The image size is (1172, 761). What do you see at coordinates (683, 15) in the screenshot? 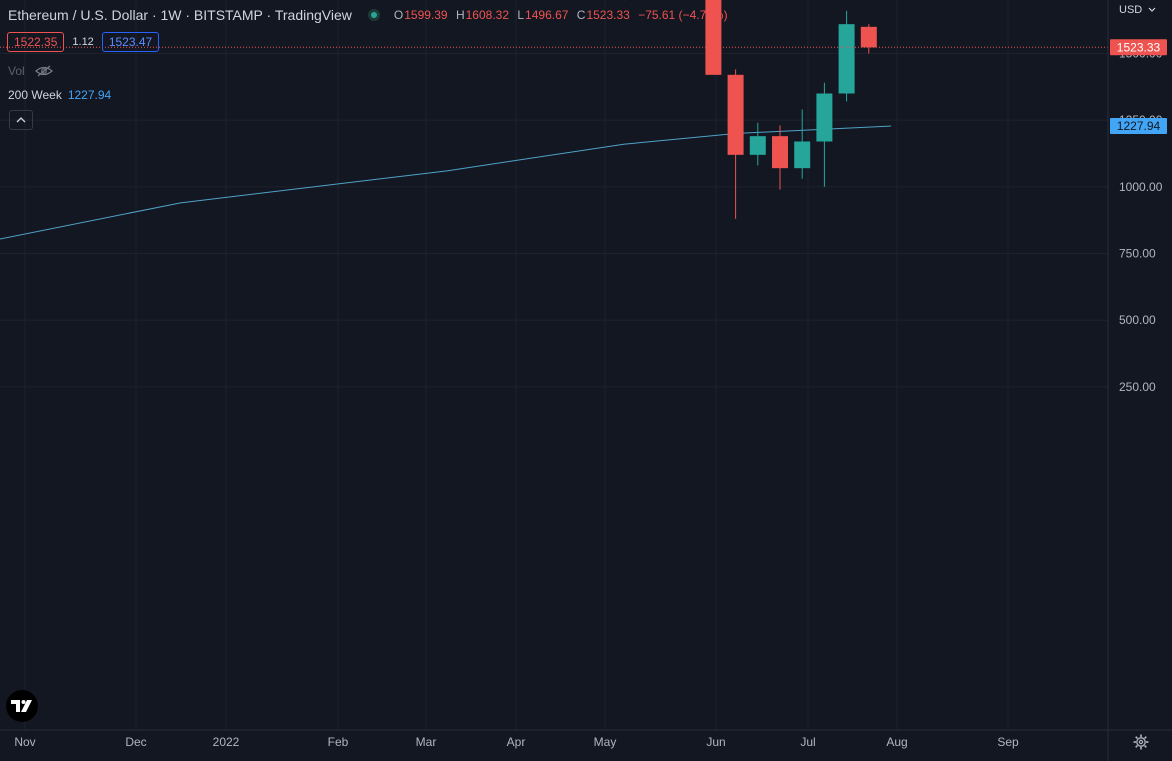
I see `change-value: −75.61 (−4.73%)` at bounding box center [683, 15].